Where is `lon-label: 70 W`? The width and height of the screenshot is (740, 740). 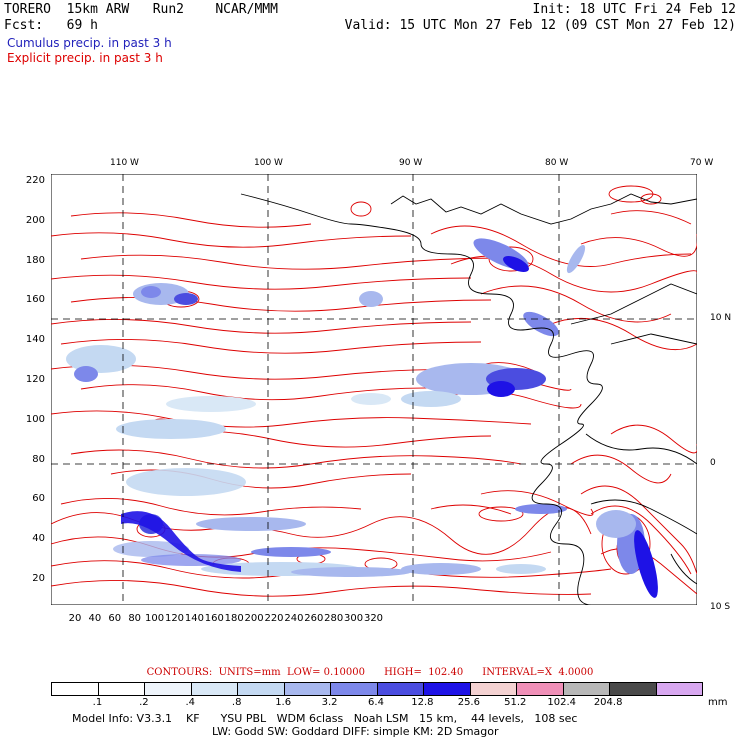
lon-label: 70 W is located at coordinates (702, 163).